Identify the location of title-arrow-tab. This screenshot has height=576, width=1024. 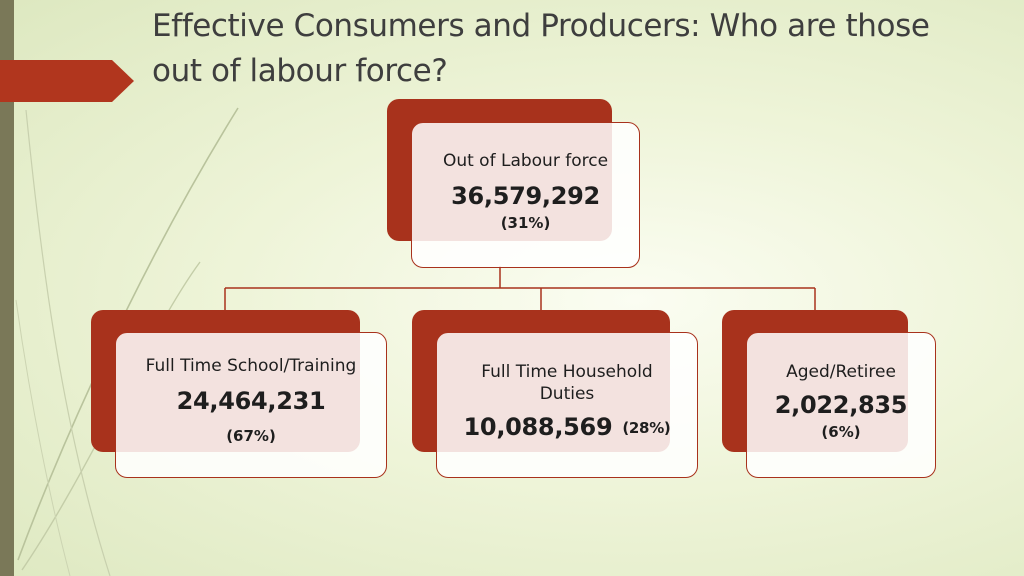
(67, 81).